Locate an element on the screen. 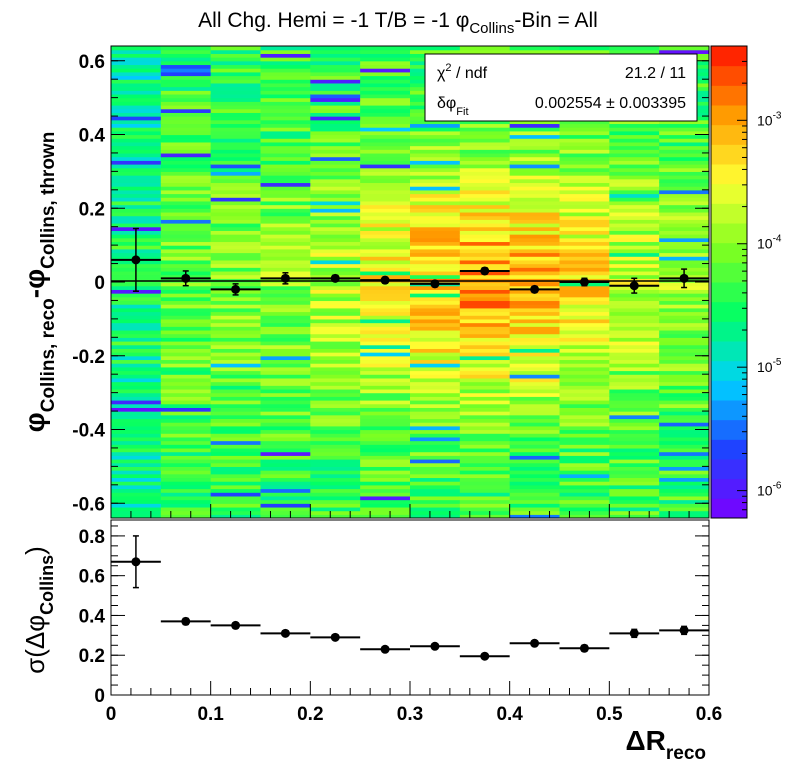 The height and width of the screenshot is (777, 796). colorbar-segment is located at coordinates (729, 233).